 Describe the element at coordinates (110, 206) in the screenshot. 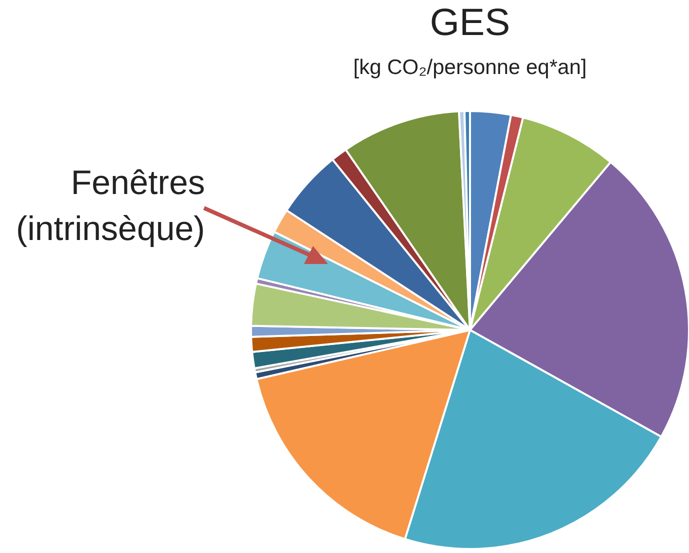

I see `text: Fenêtres (intrinsèque)` at that location.